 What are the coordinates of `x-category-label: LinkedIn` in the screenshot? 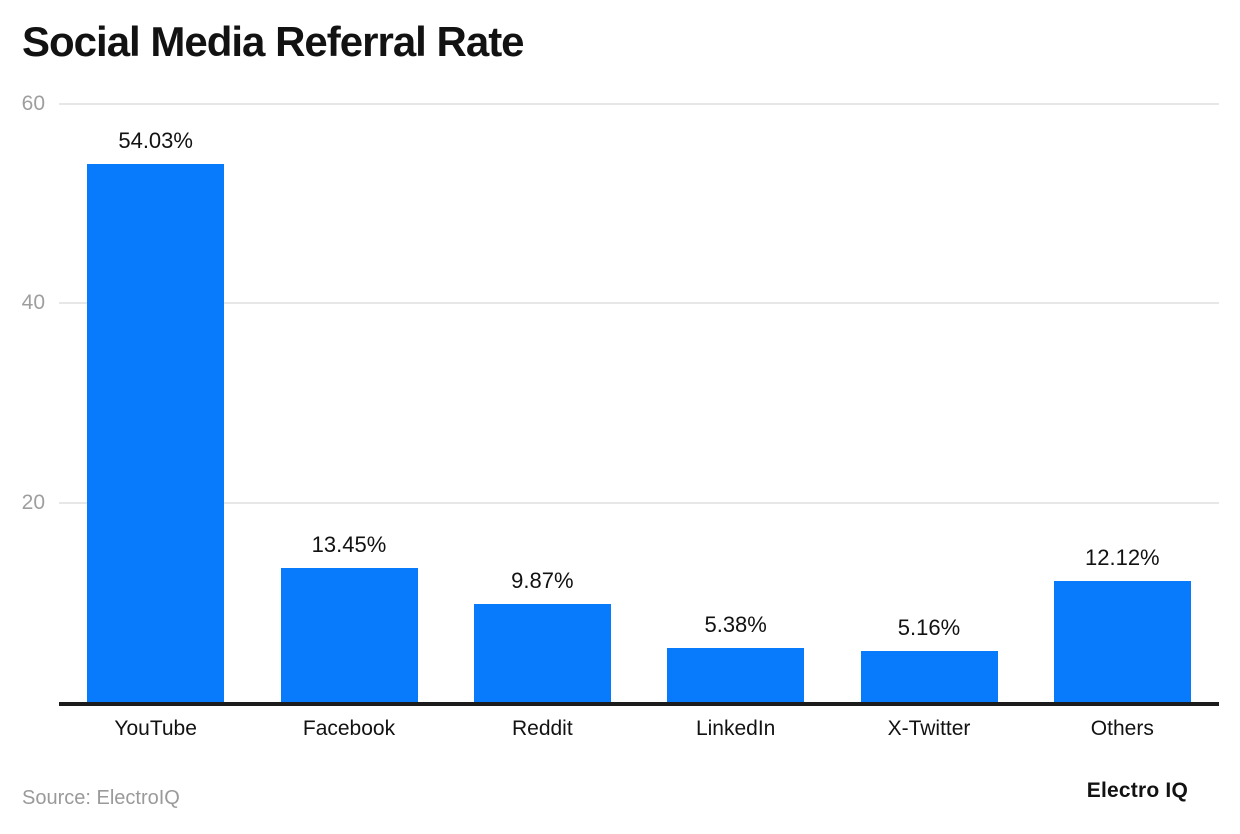 It's located at (735, 728).